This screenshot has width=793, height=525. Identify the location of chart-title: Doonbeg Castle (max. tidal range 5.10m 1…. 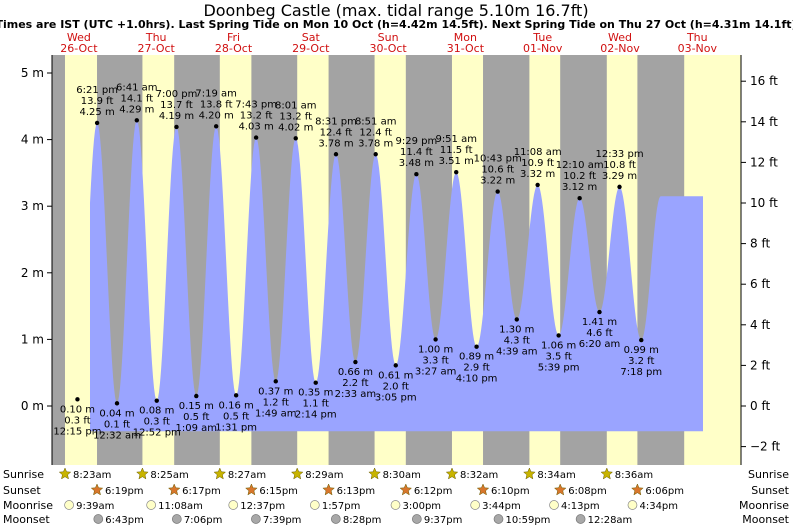
(395, 10).